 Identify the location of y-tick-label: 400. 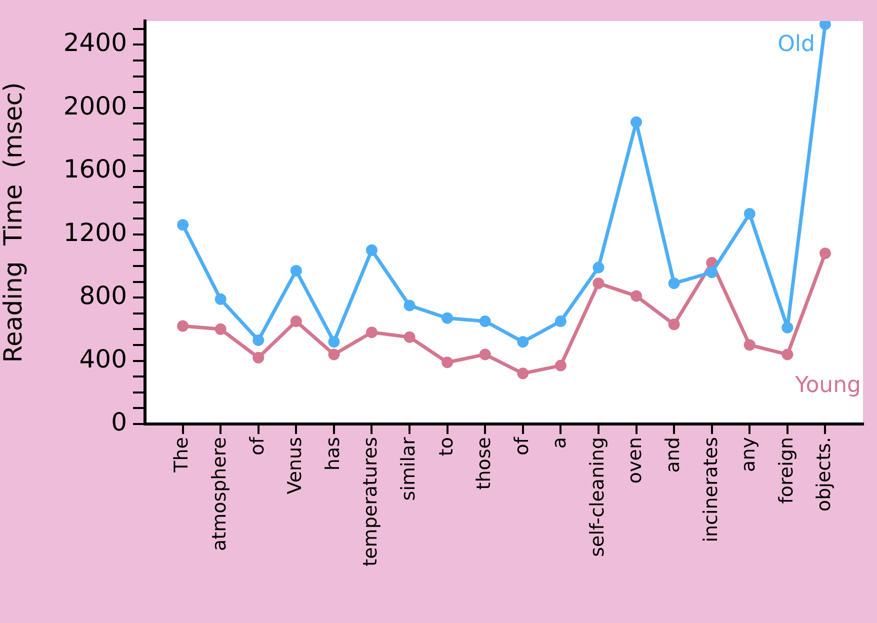
(103, 359).